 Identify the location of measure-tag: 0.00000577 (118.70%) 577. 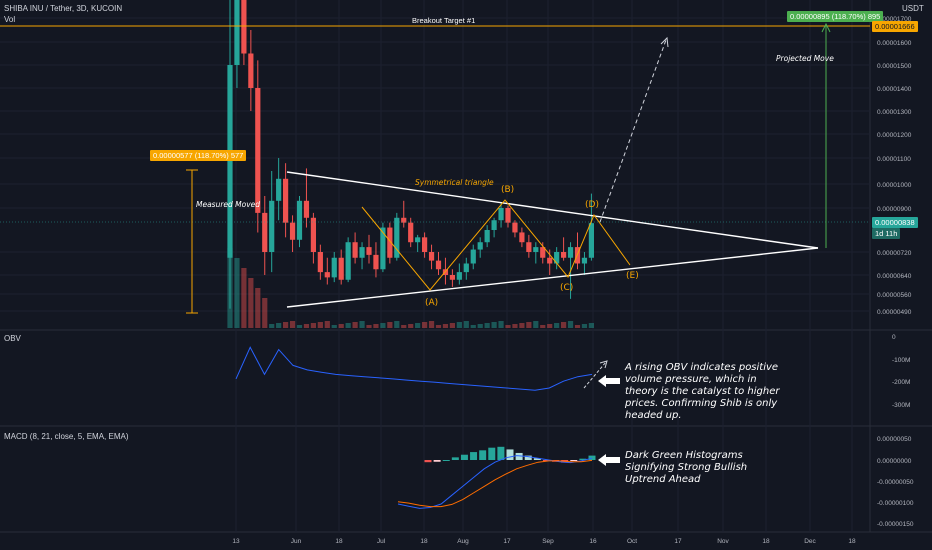
(198, 155).